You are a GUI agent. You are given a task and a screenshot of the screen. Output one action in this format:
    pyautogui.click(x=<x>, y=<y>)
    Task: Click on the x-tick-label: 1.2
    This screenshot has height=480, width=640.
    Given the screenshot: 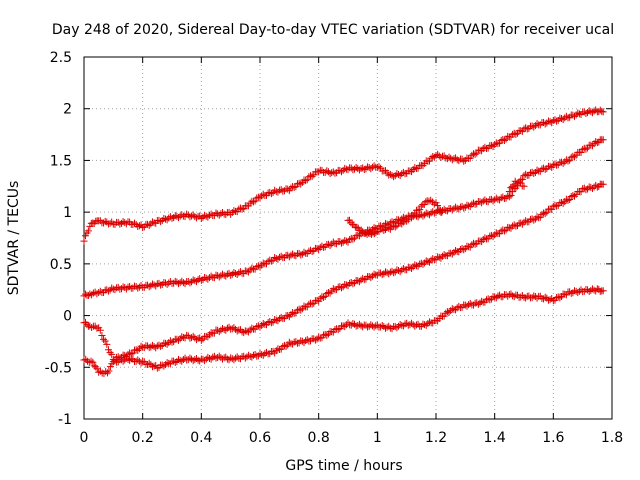 What is the action you would take?
    pyautogui.click(x=436, y=438)
    